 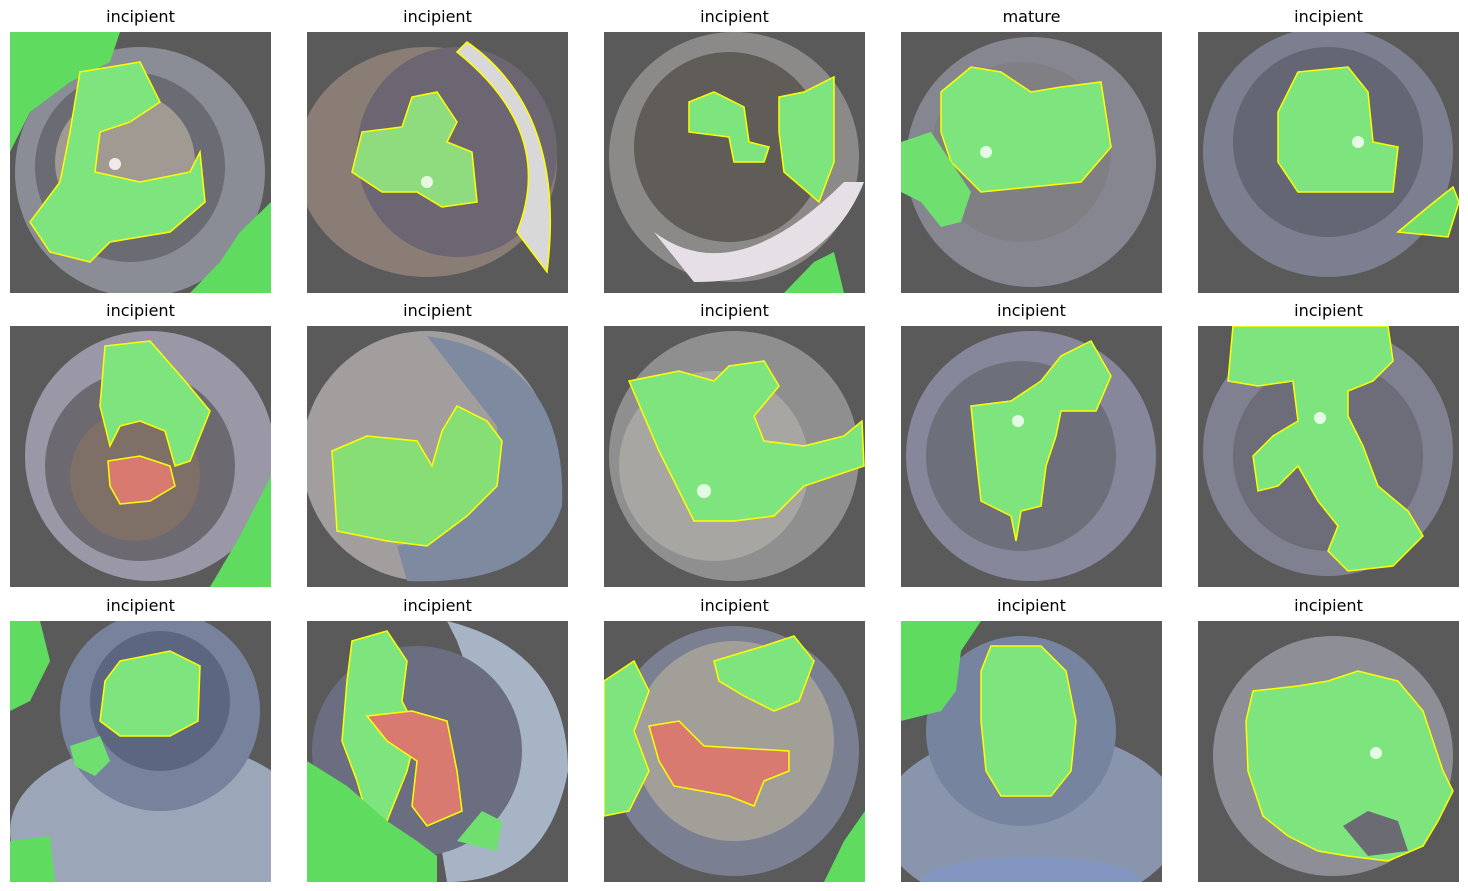 I want to click on panel-title: mature, so click(x=1031, y=16).